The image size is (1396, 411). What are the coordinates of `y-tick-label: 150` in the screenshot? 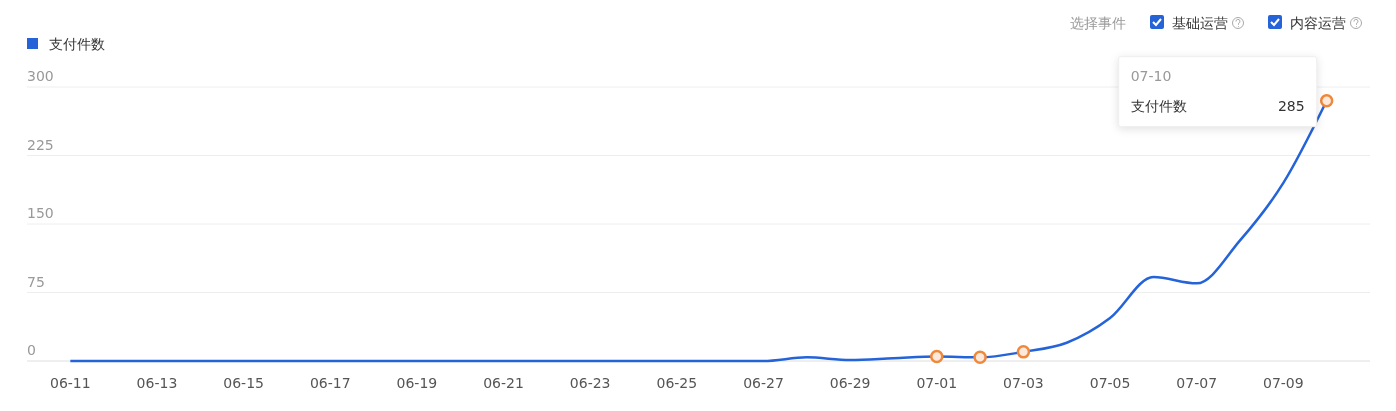 It's located at (40, 213).